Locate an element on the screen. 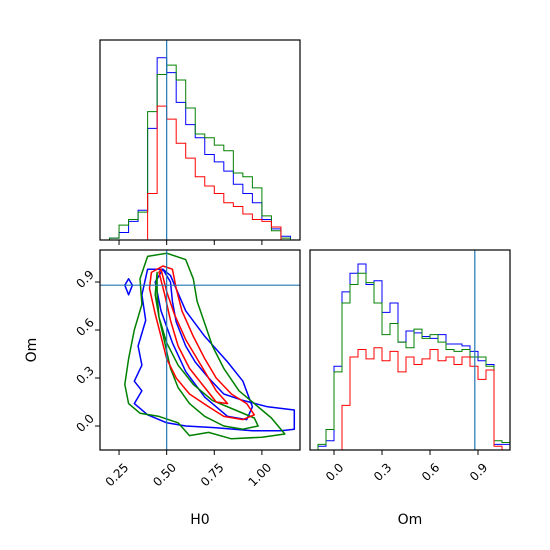  hist-h0-series-0-step is located at coordinates (200, 148).